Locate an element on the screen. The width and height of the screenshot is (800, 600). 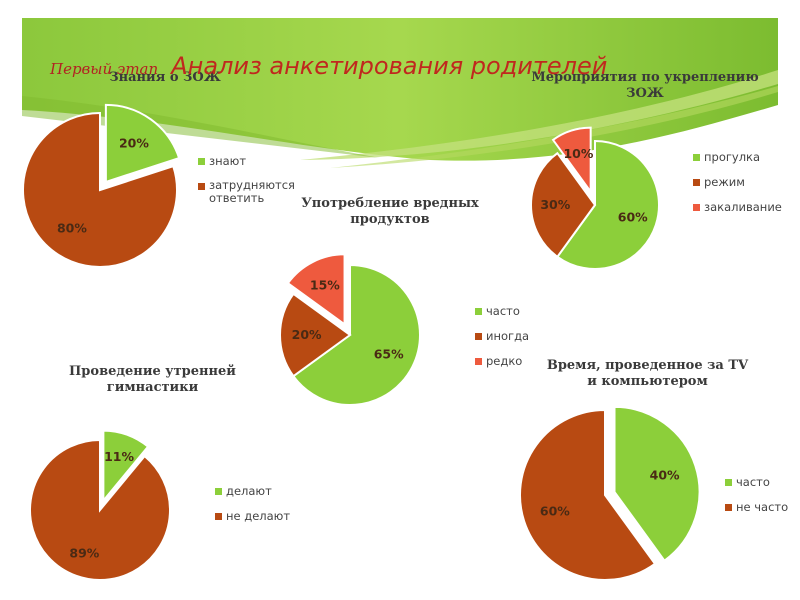
chart-4-legend-item-1: делают is located at coordinates (265, 491).